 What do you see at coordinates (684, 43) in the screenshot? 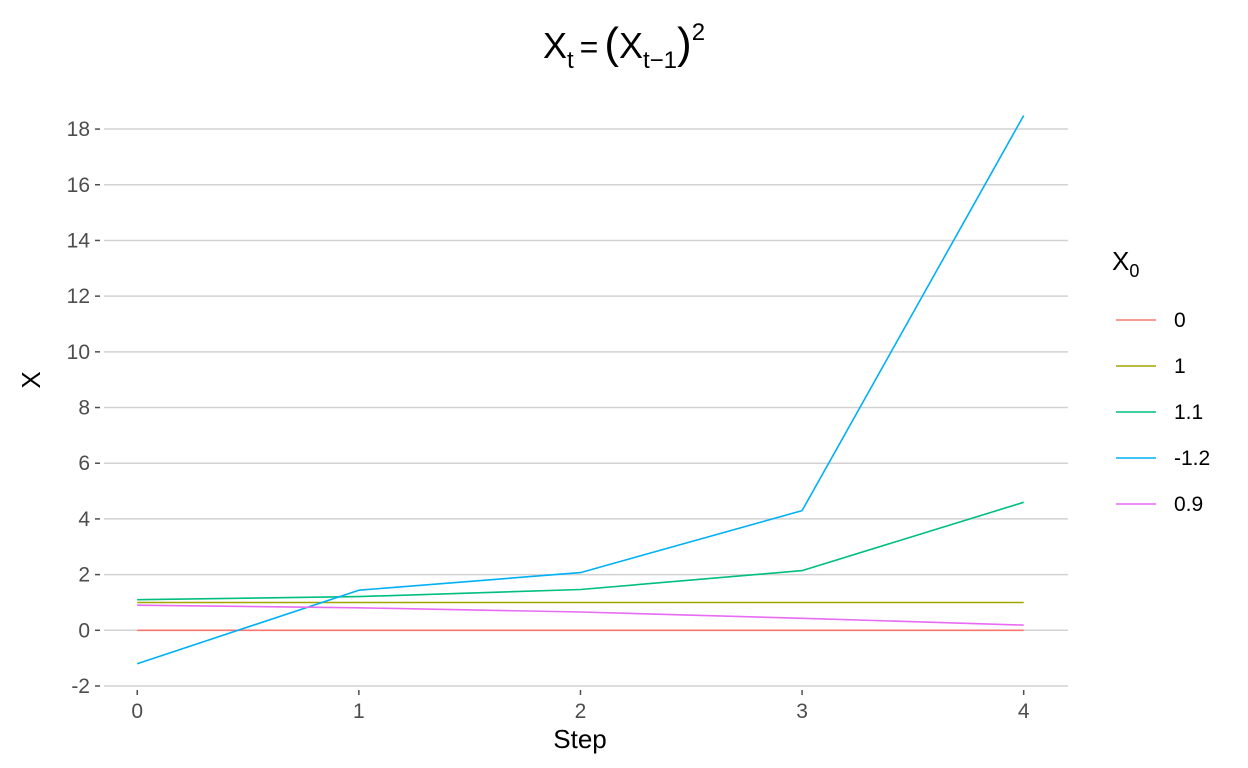
I see `title-paren-close: )` at bounding box center [684, 43].